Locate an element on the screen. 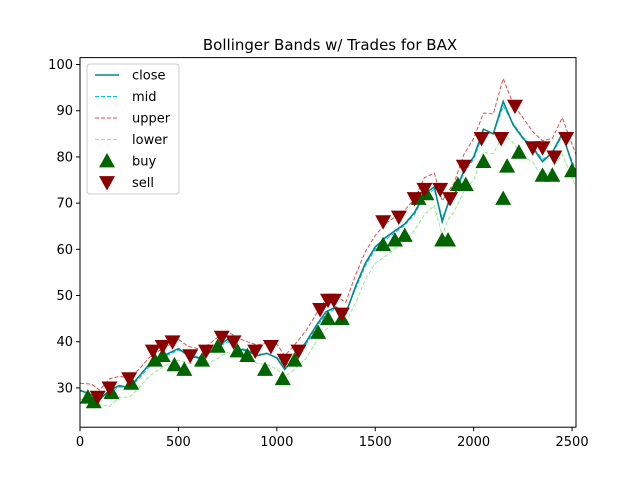 The image size is (640, 480). legend-label-close: close is located at coordinates (148, 76).